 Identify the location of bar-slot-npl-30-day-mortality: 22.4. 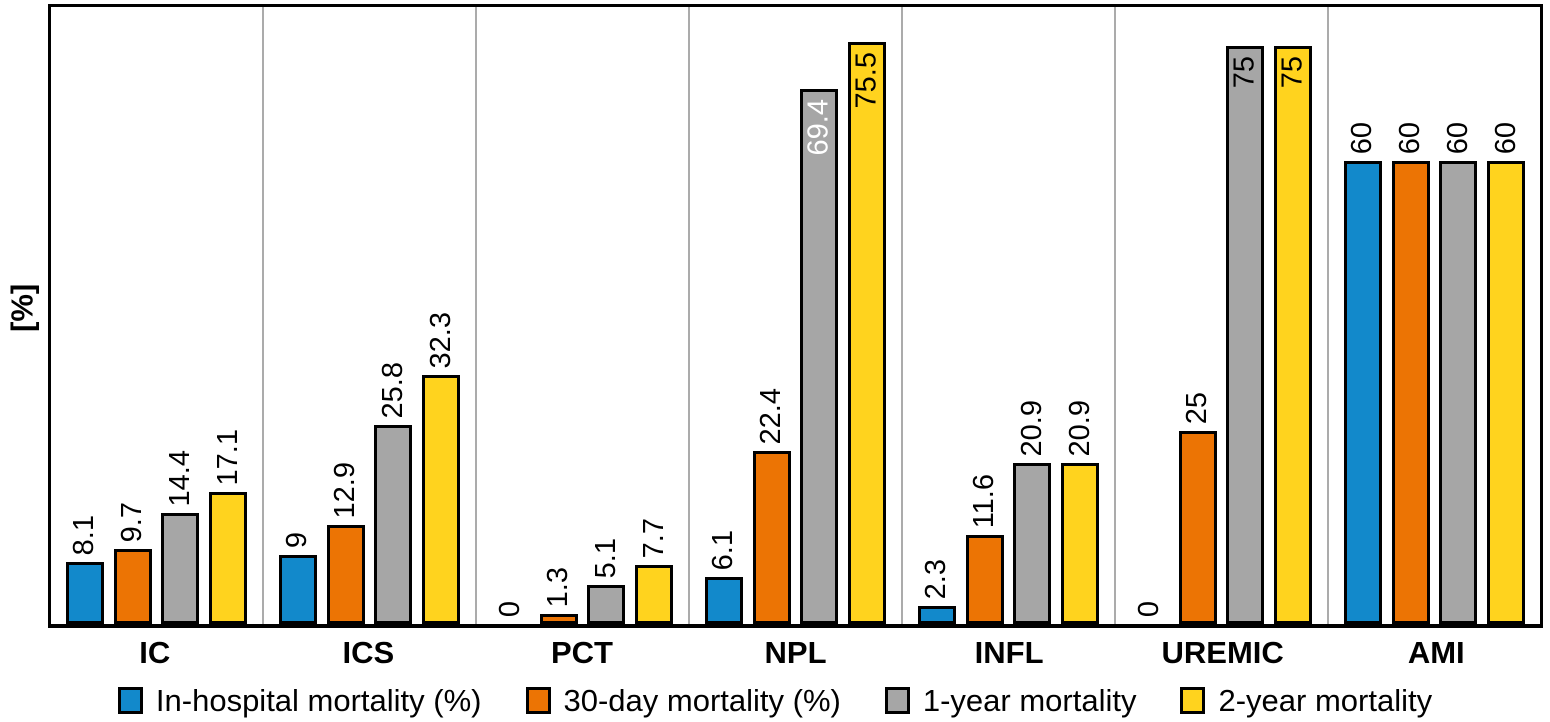
(772, 315).